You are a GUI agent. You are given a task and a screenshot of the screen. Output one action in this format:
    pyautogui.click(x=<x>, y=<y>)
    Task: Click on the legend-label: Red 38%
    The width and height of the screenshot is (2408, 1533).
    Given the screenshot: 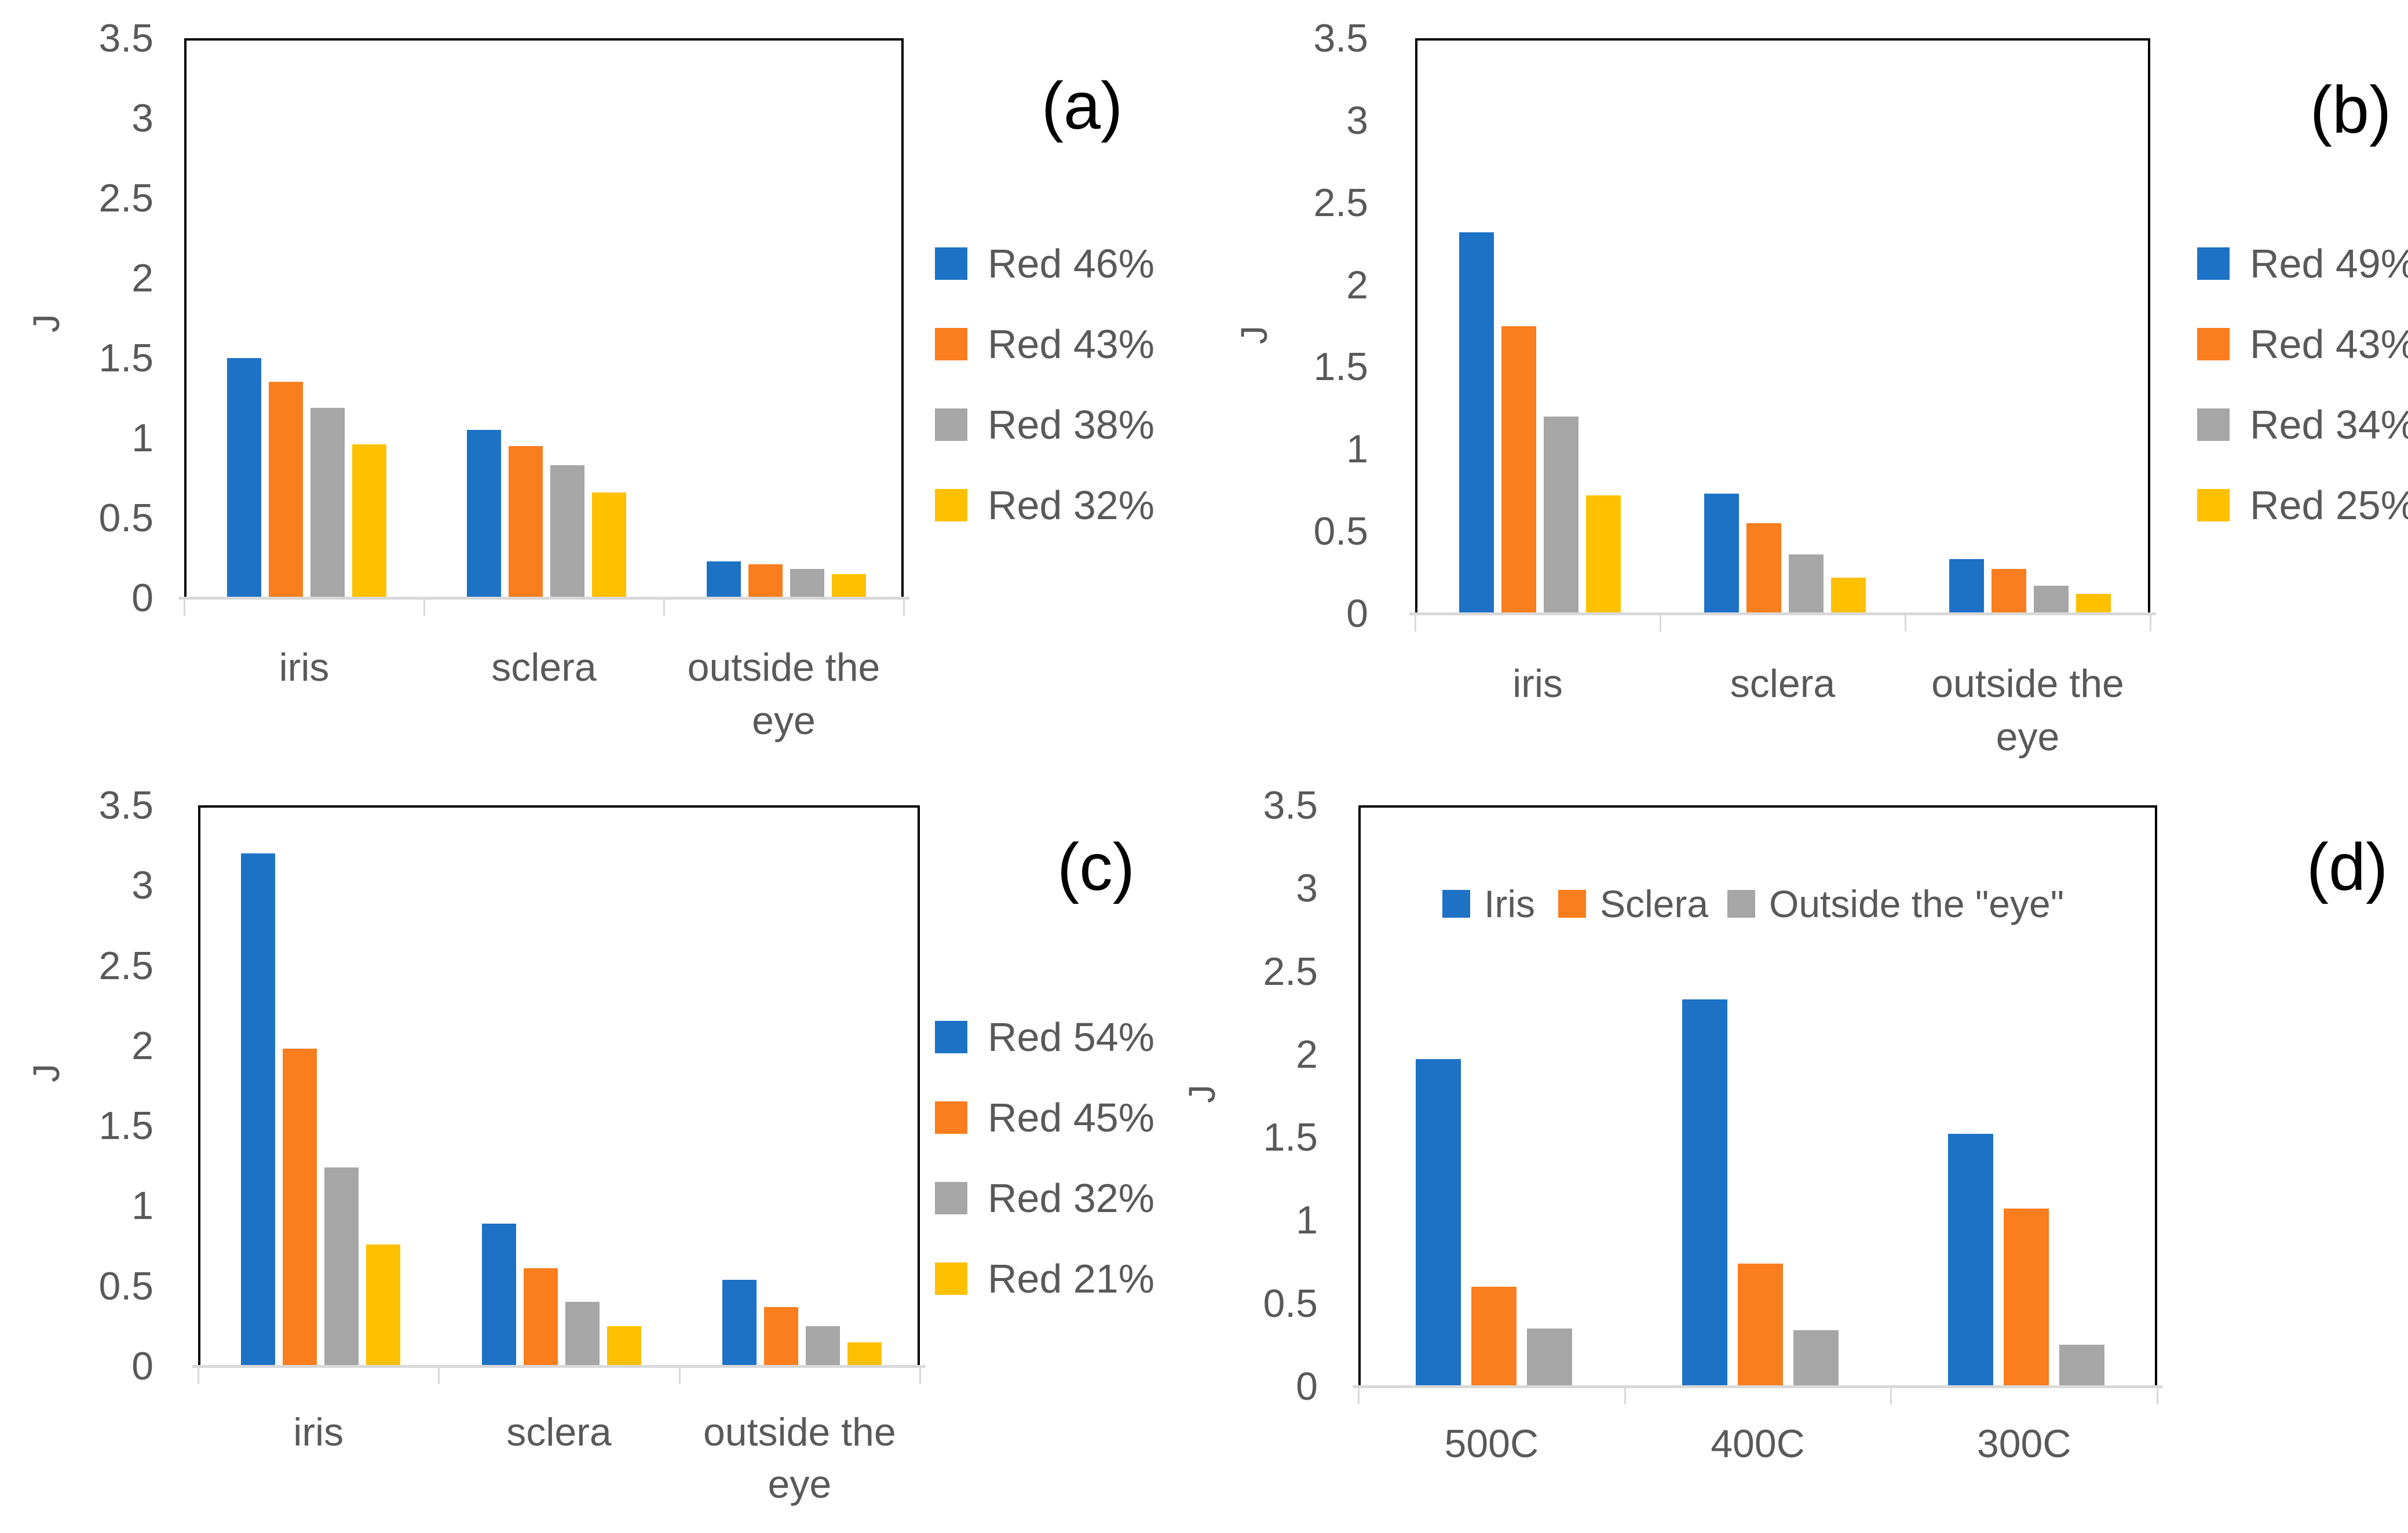 What is the action you would take?
    pyautogui.click(x=1071, y=424)
    